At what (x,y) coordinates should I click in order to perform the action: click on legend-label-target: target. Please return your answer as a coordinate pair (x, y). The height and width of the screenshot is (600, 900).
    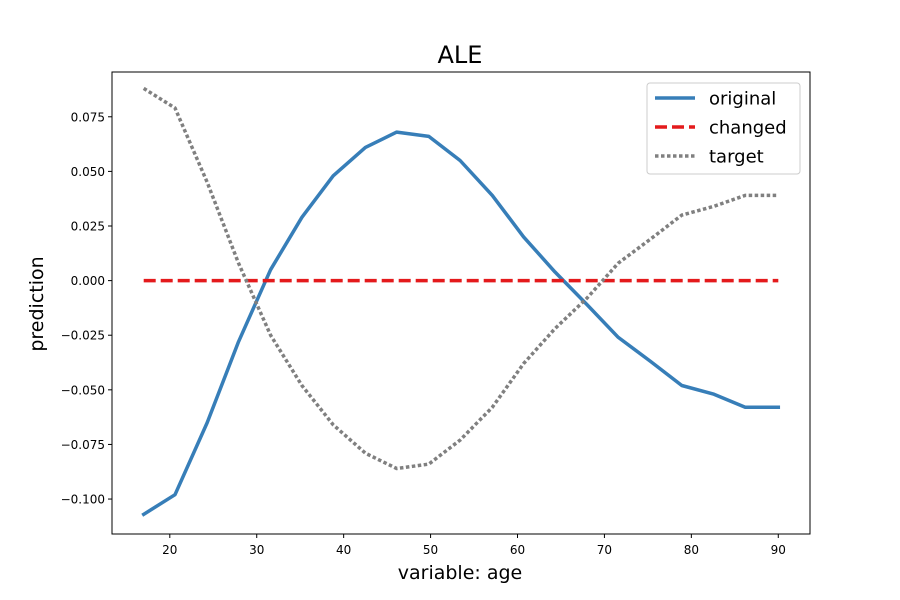
    Looking at the image, I should click on (736, 157).